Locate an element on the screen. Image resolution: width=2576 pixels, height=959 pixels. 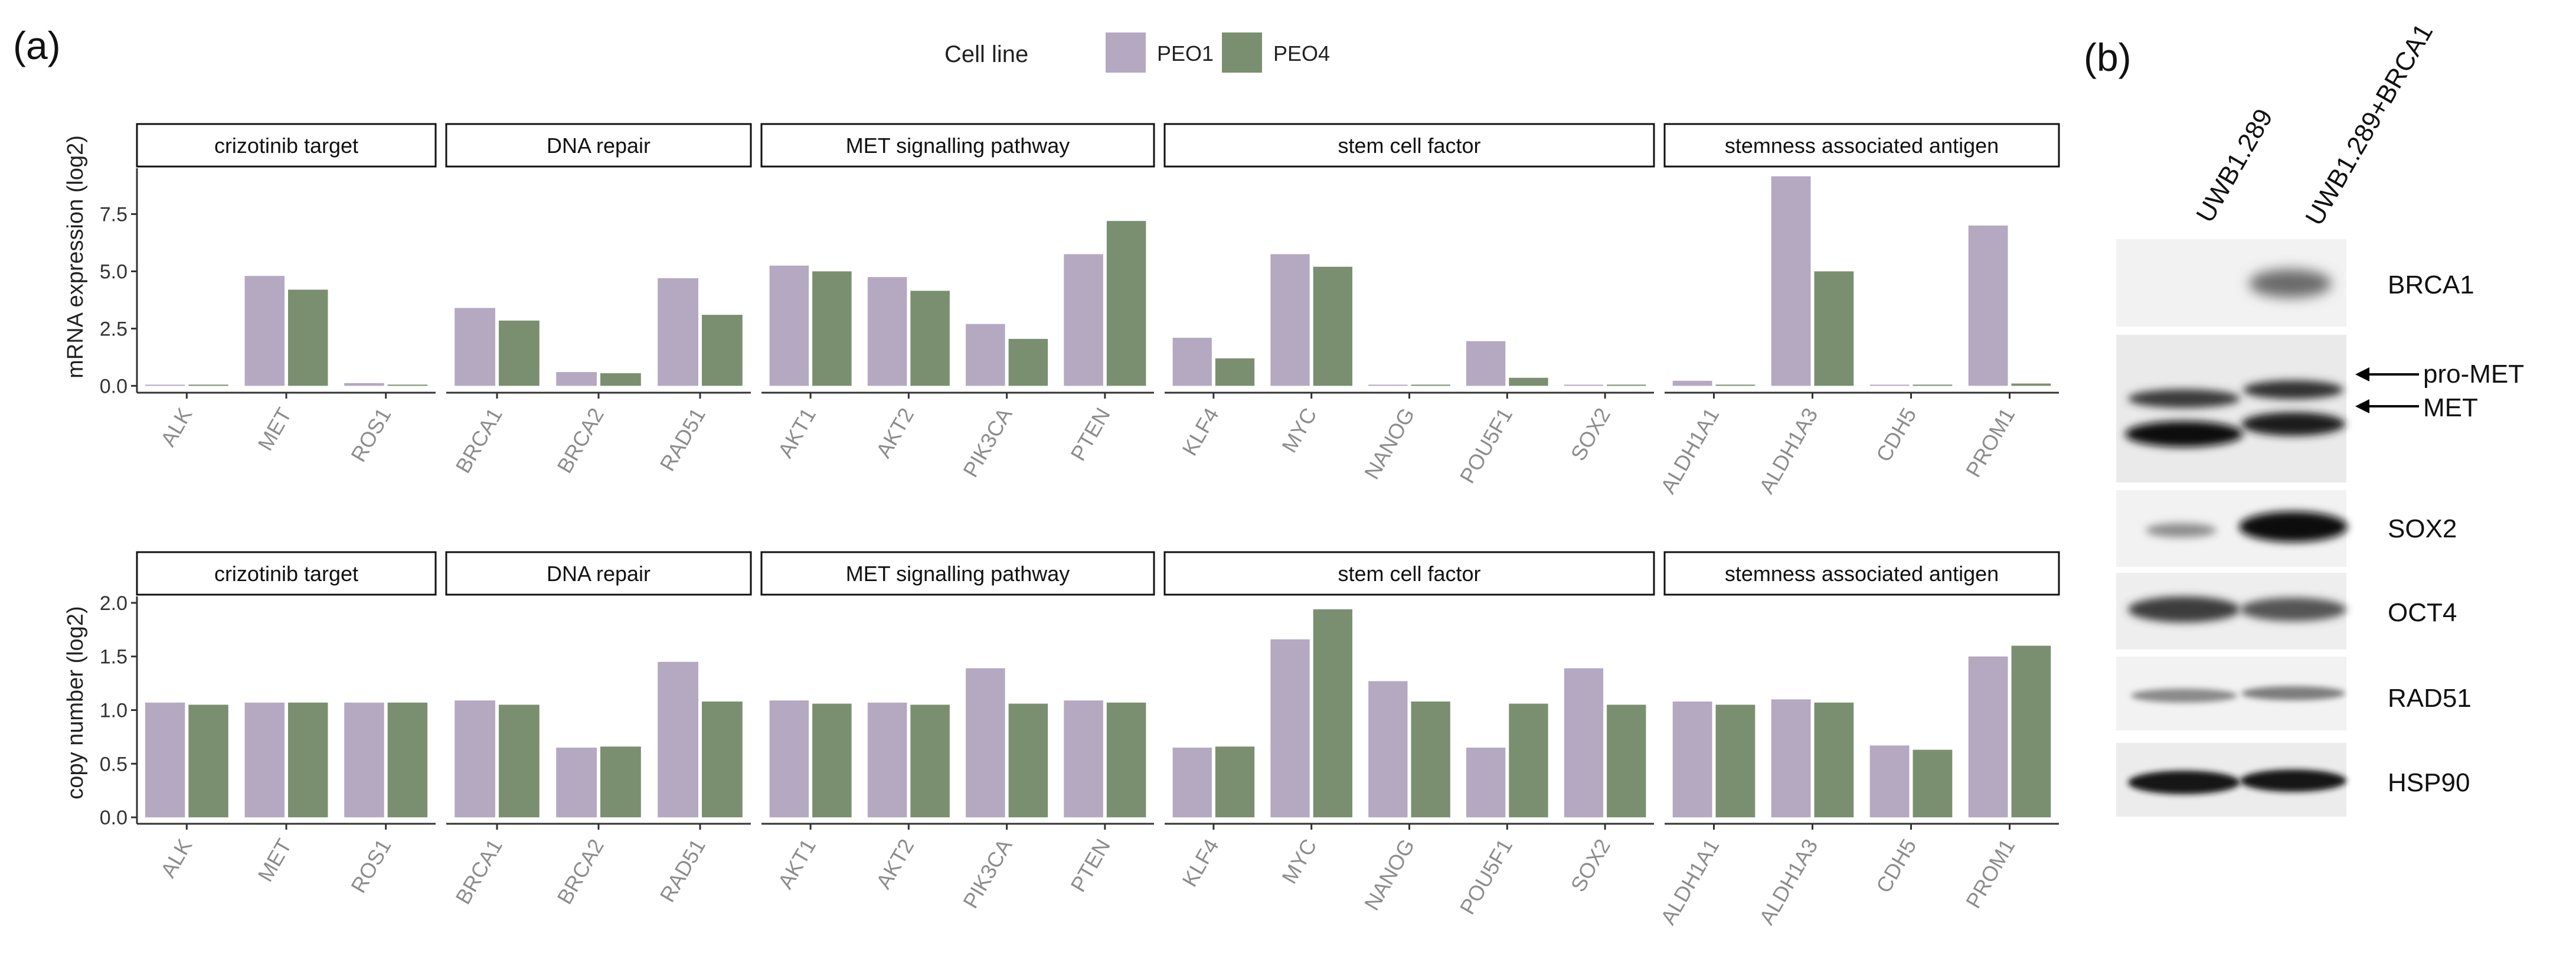
copy-number-facet-crizotinib-target-title: crizotinib target is located at coordinates (286, 574).